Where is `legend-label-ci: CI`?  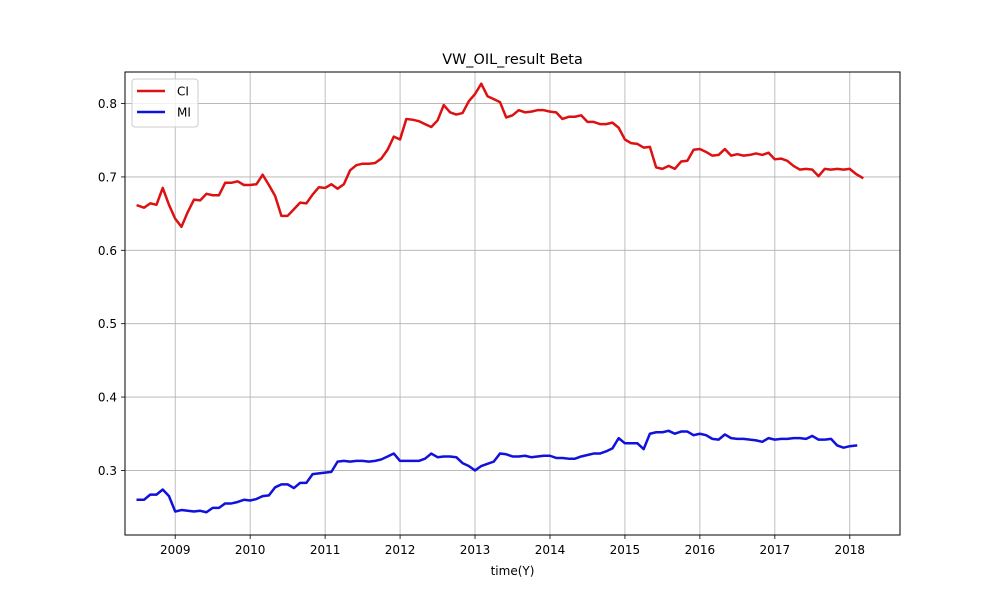
legend-label-ci: CI is located at coordinates (183, 92).